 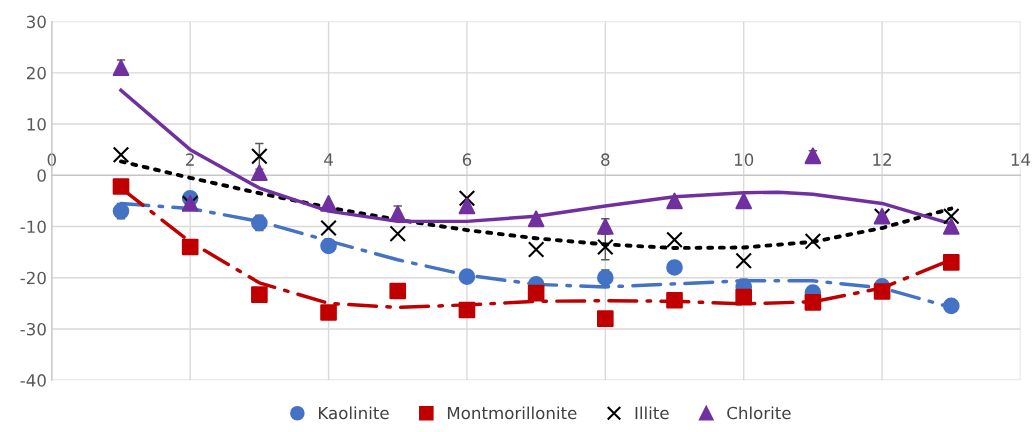 I want to click on legend-label: Chlorite, so click(x=759, y=413).